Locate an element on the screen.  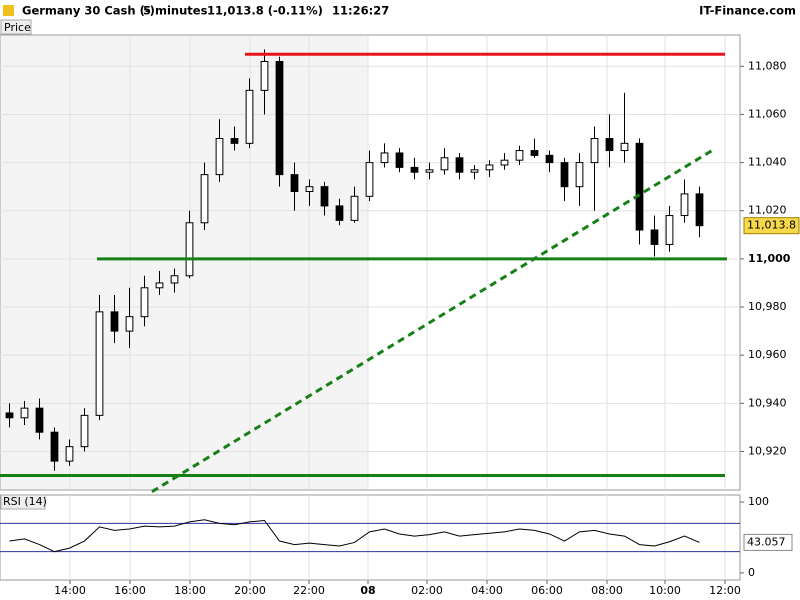
x-tick-label: 10:00 is located at coordinates (665, 590).